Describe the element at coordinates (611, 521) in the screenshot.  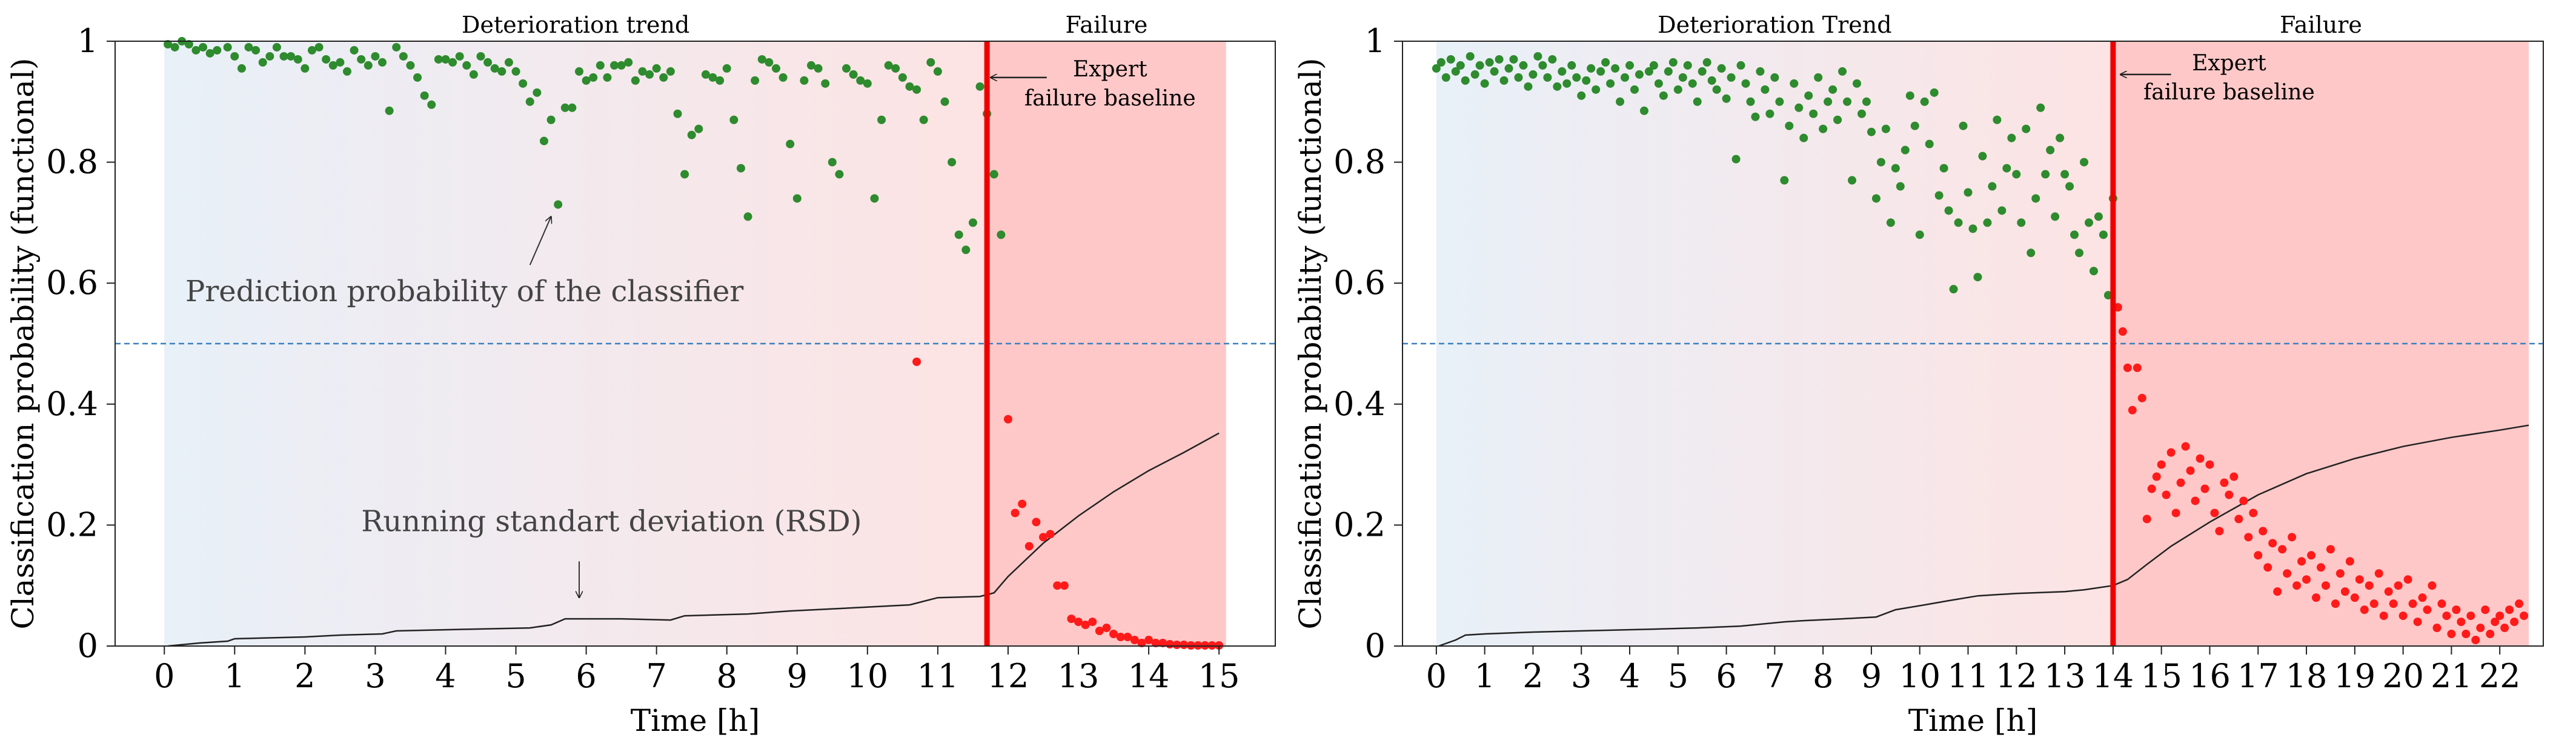
I see `rsd-annotation: Running standart deviation (RSD)` at that location.